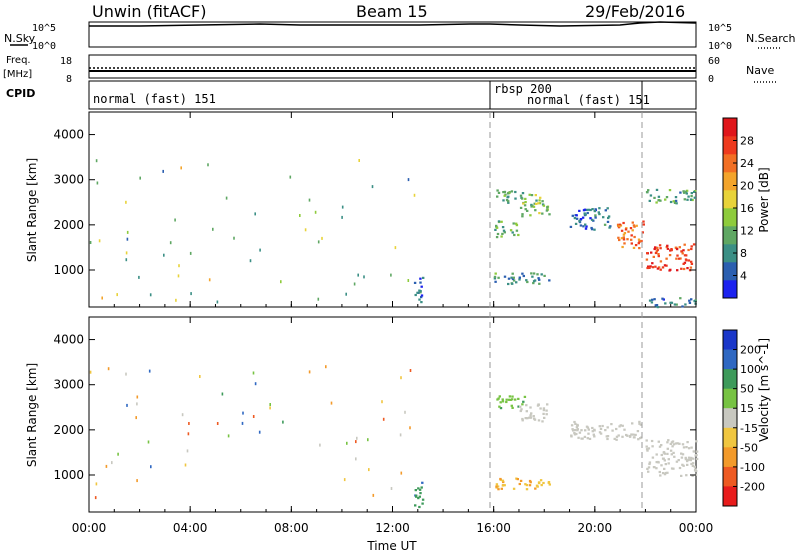 The height and width of the screenshot is (554, 800). What do you see at coordinates (749, 428) in the screenshot?
I see `colorbar-tick-label: -15` at bounding box center [749, 428].